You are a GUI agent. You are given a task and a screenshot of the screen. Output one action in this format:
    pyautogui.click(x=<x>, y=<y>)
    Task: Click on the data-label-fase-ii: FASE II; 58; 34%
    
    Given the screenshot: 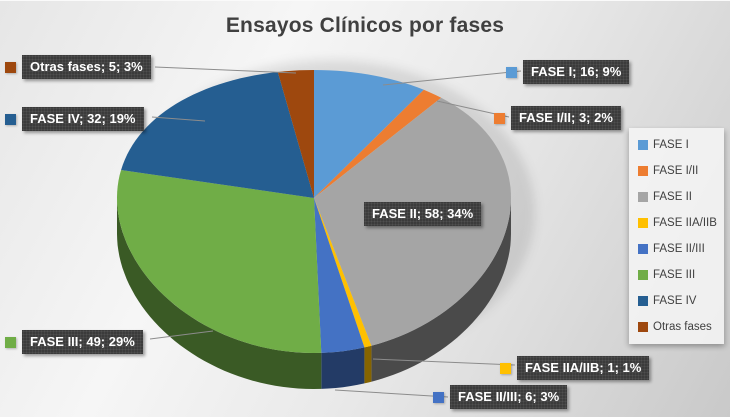 What is the action you would take?
    pyautogui.click(x=423, y=214)
    